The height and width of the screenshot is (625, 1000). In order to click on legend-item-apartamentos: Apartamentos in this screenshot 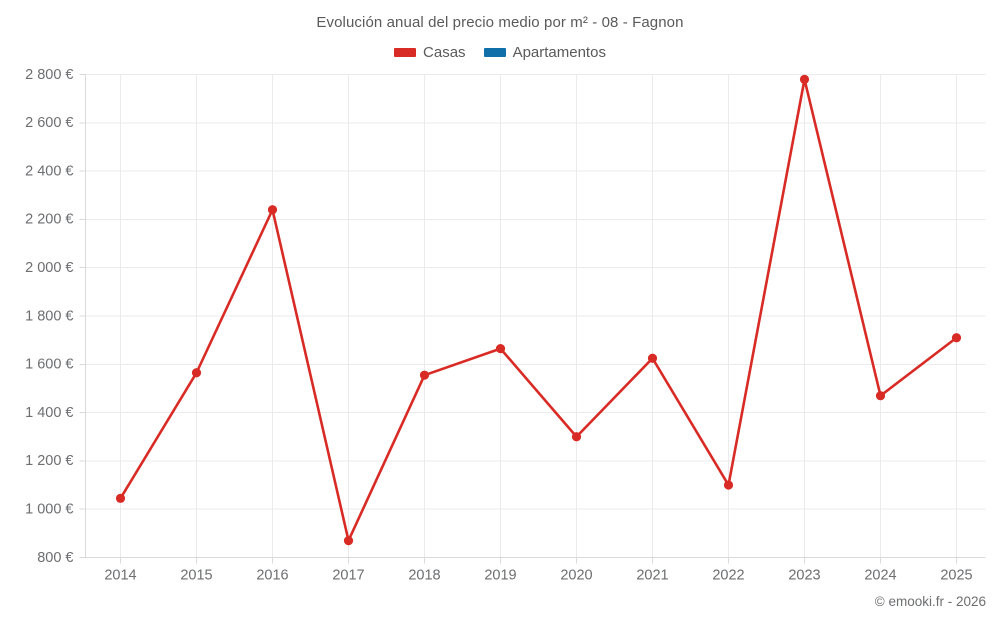, I will do `click(544, 52)`.